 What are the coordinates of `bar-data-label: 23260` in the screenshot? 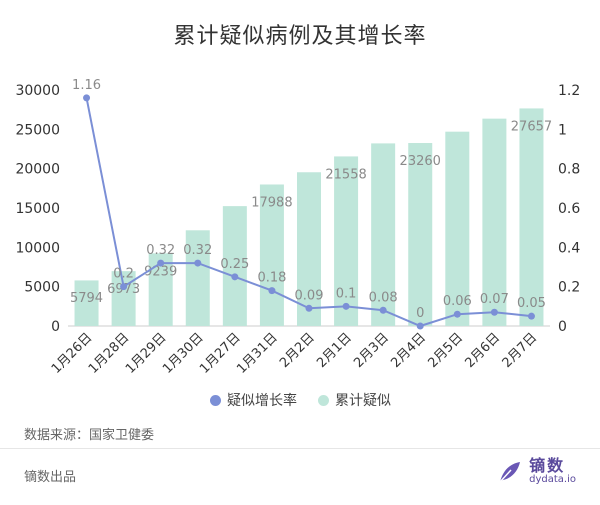 It's located at (420, 161).